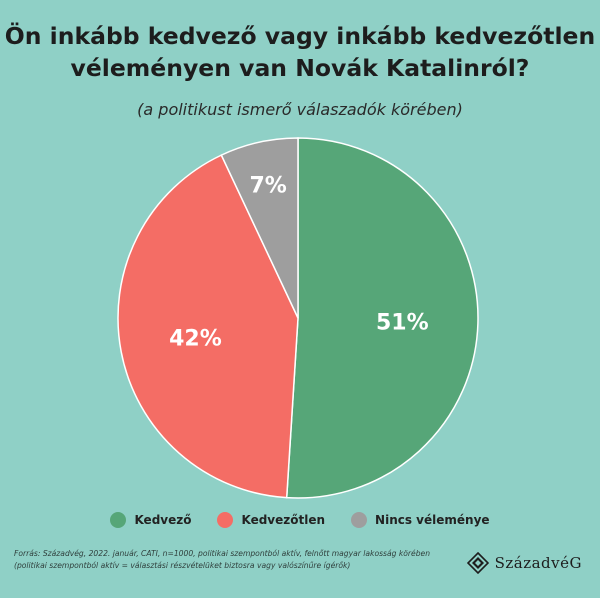 The height and width of the screenshot is (598, 600). What do you see at coordinates (432, 520) in the screenshot?
I see `legend-label-3: Nincs véleménye` at bounding box center [432, 520].